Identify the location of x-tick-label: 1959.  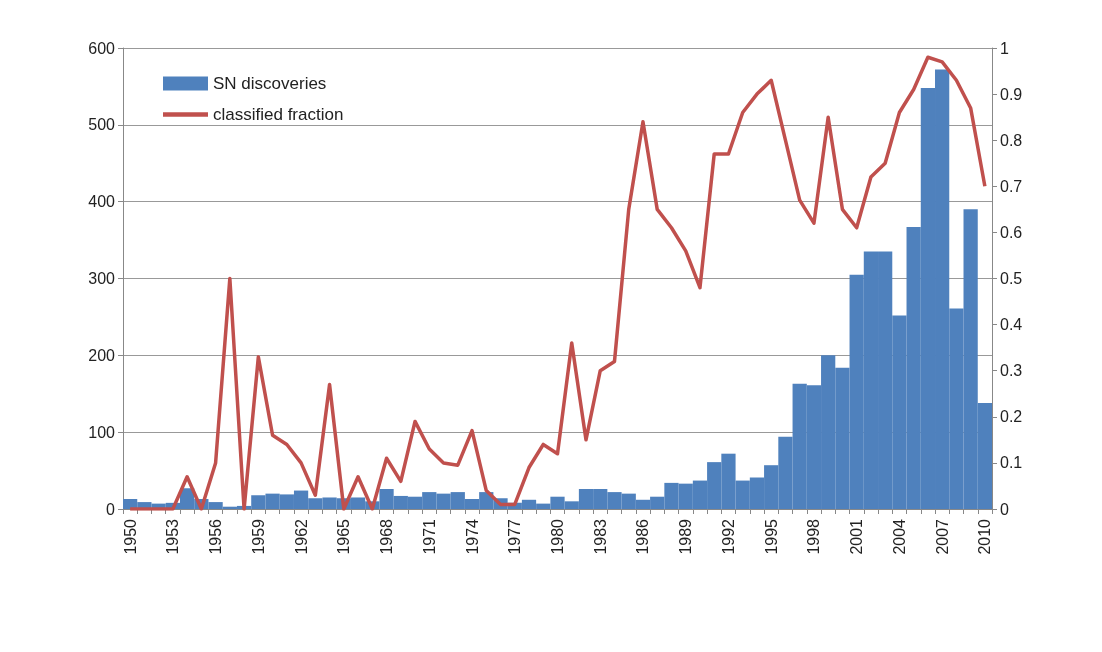
(258, 536).